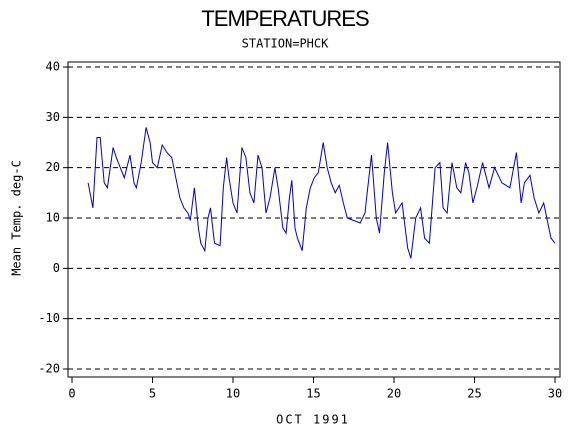 The image size is (570, 430). Describe the element at coordinates (49, 318) in the screenshot. I see `y-tick-label: -10` at that location.